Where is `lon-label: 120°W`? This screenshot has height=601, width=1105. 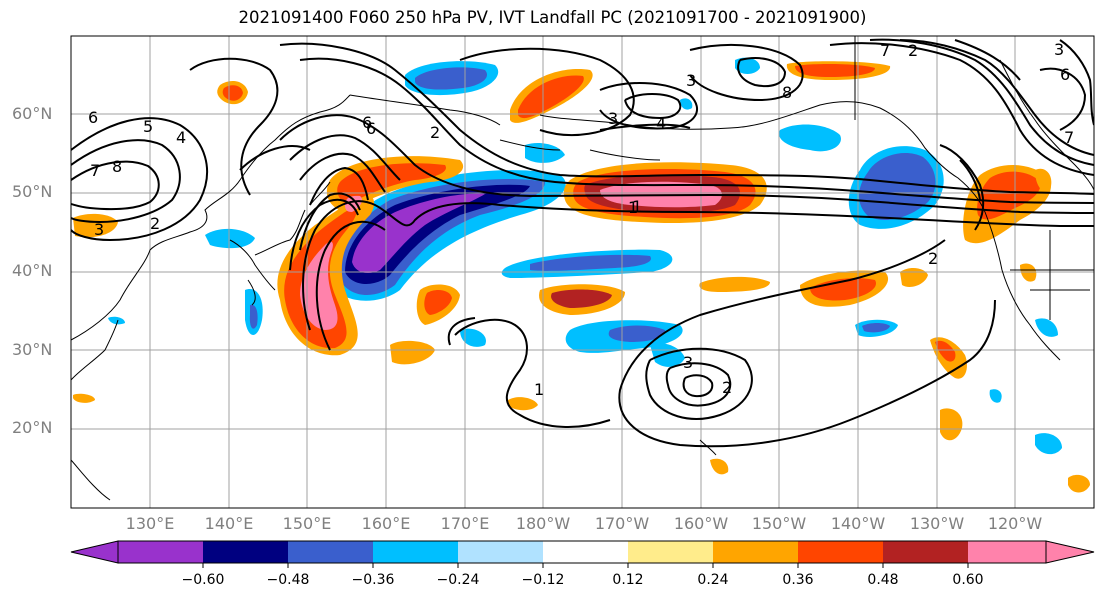
lon-label: 120°W is located at coordinates (1015, 523).